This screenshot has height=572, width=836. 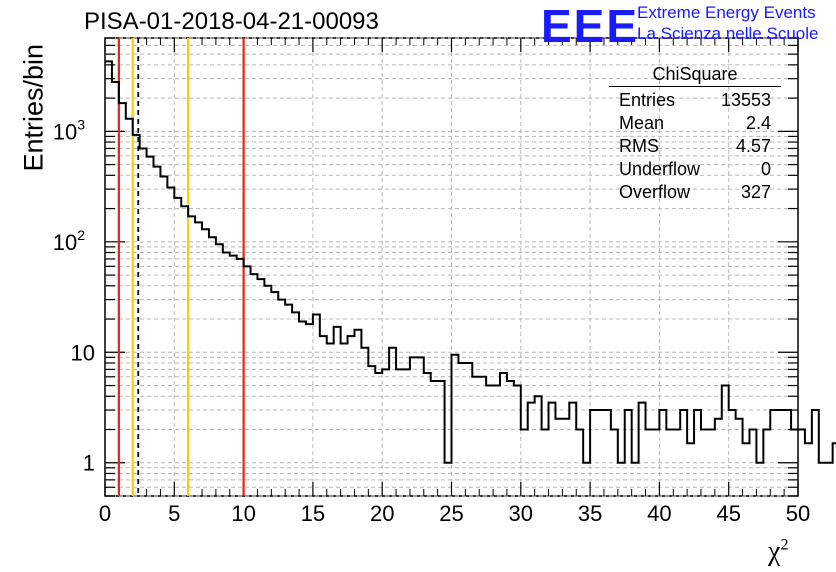 What do you see at coordinates (181, 267) in the screenshot?
I see `reference-lines` at bounding box center [181, 267].